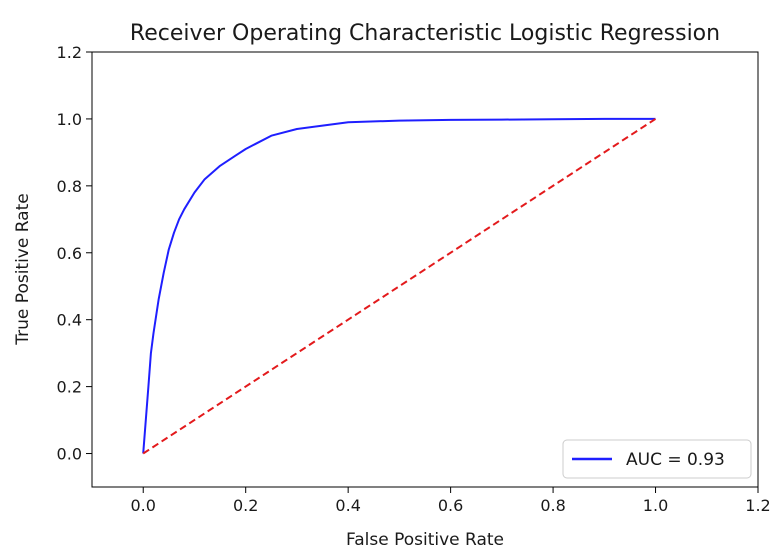  I want to click on y-tick-label: 0.0, so click(69, 454).